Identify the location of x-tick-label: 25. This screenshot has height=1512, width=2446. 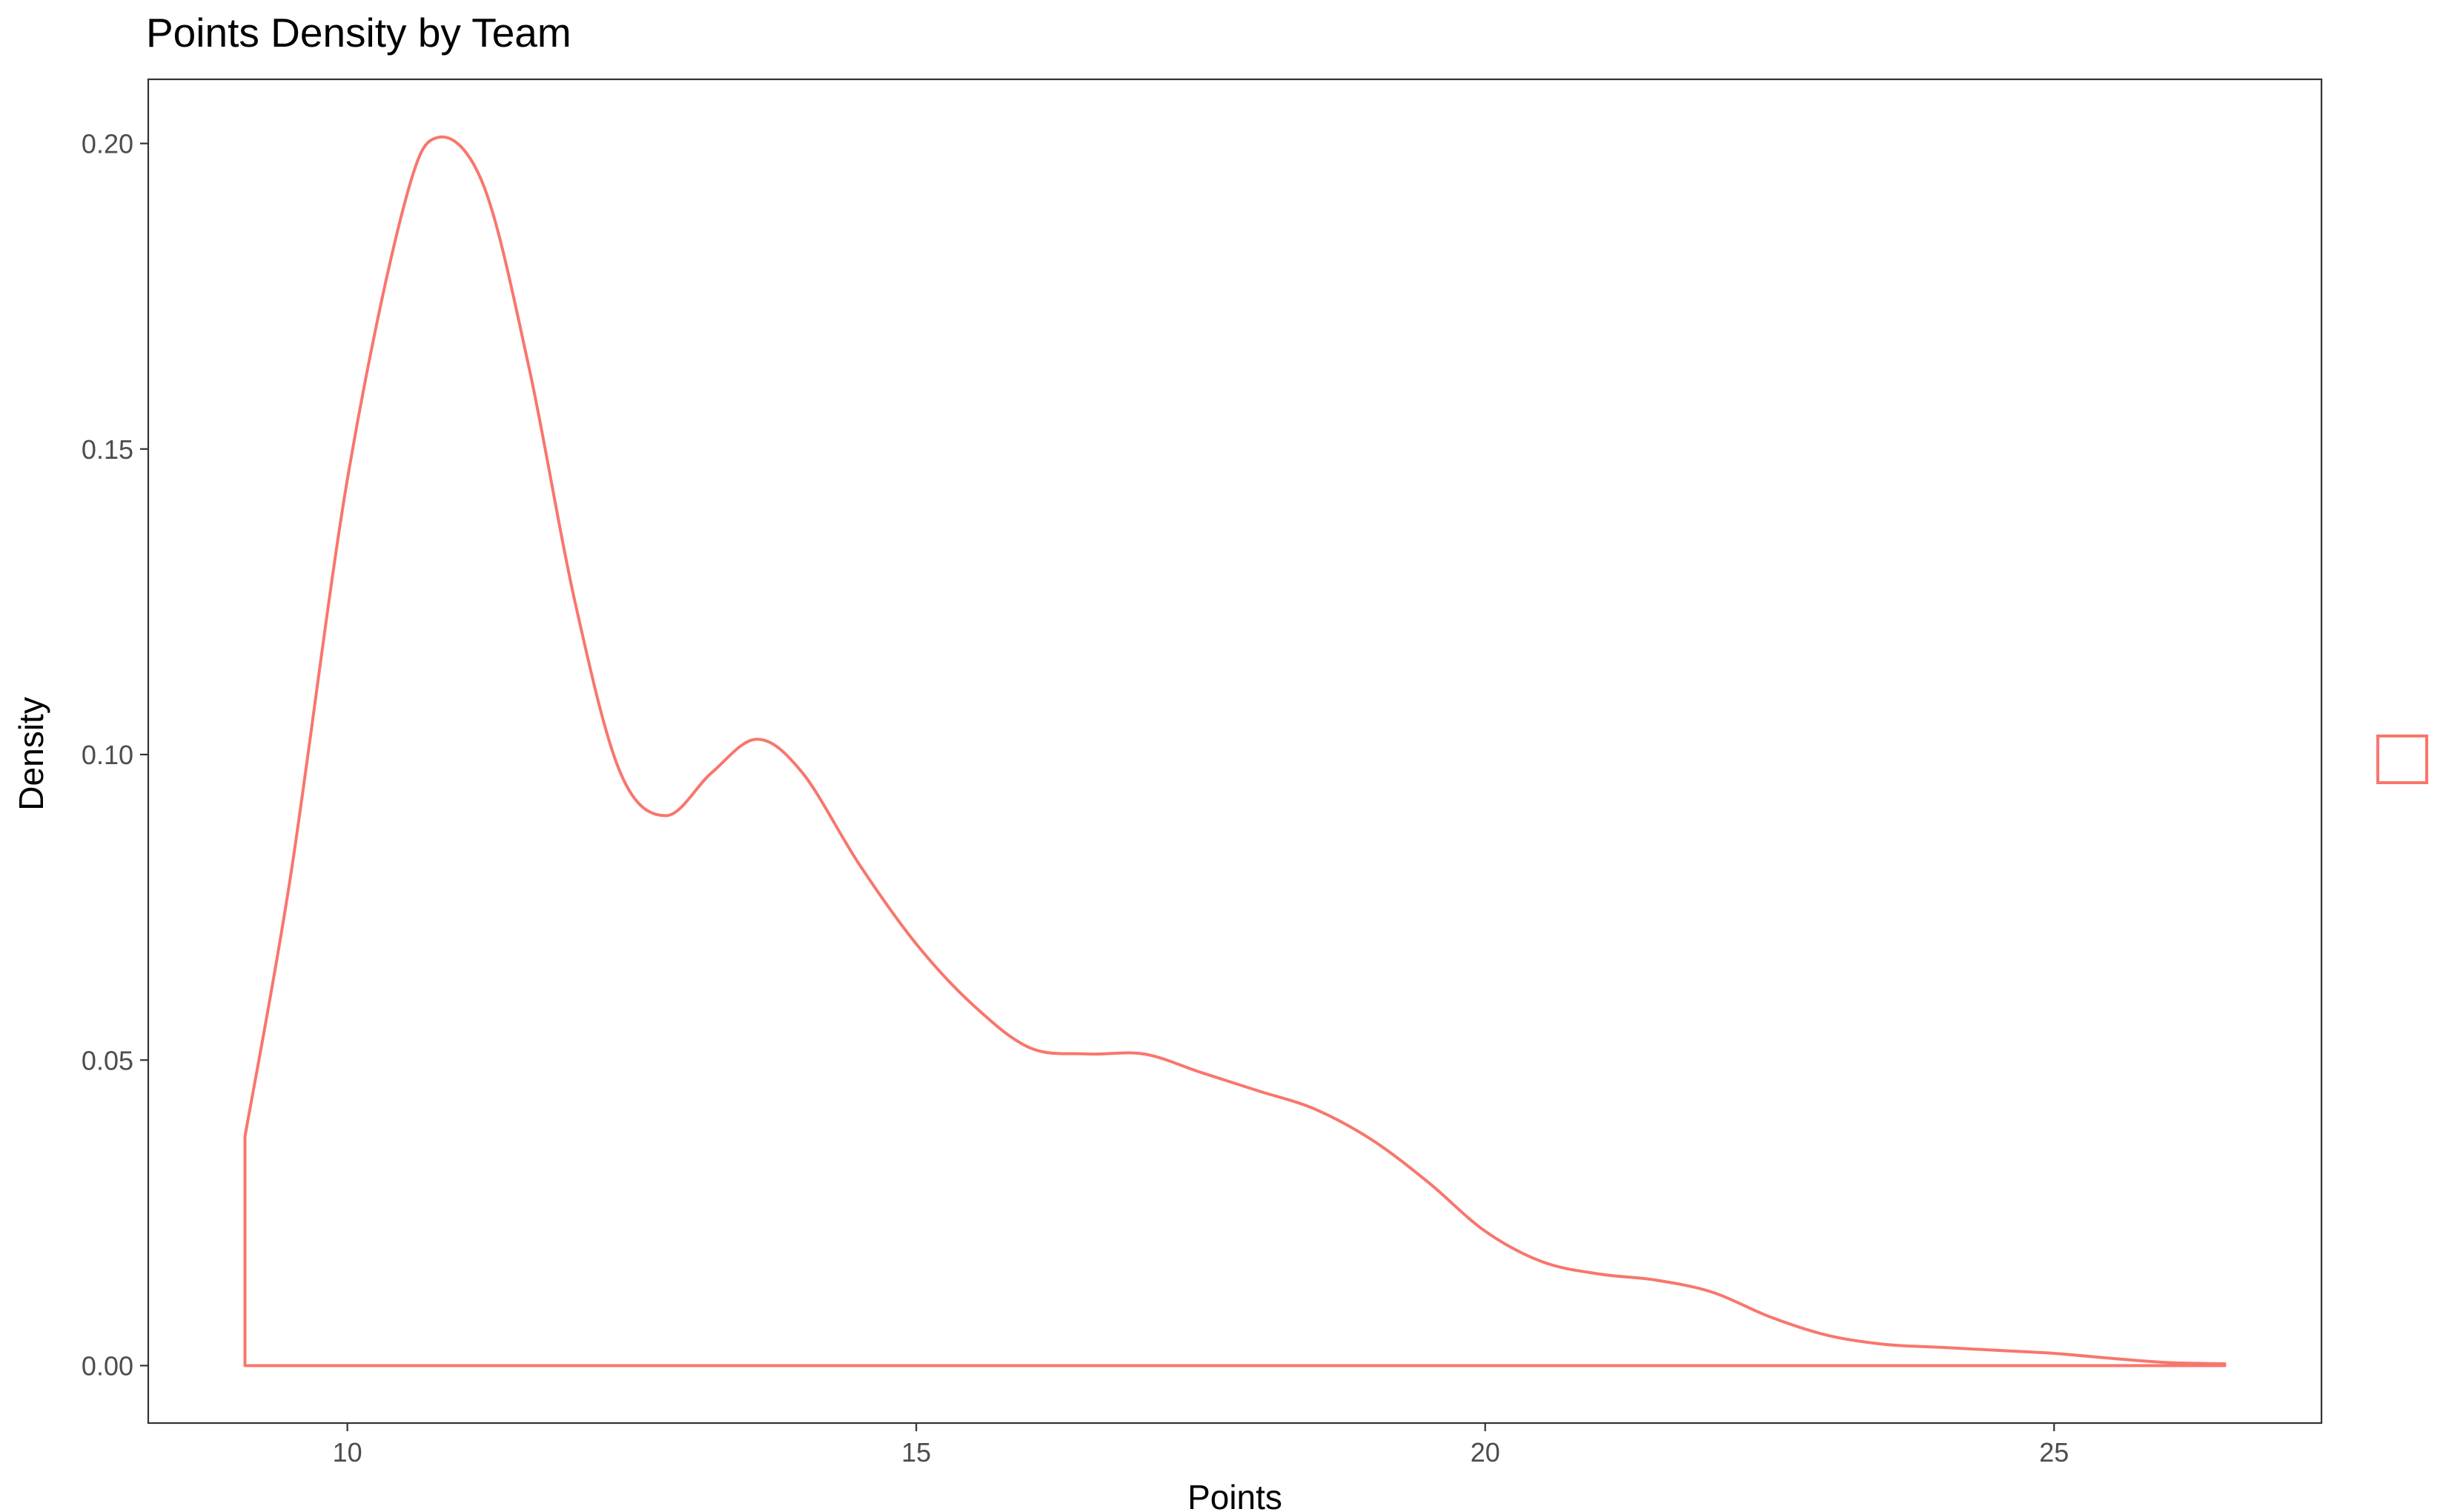
(2054, 1453).